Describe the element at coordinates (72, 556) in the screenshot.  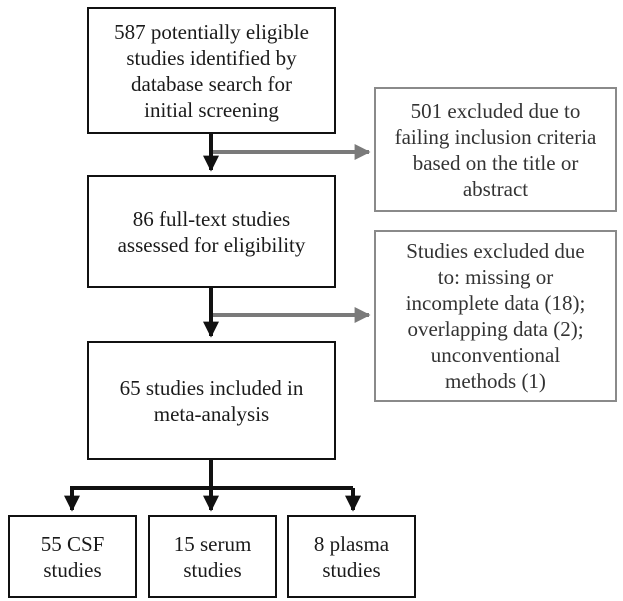
I see `csf-studies-box: 55 CSF studies` at that location.